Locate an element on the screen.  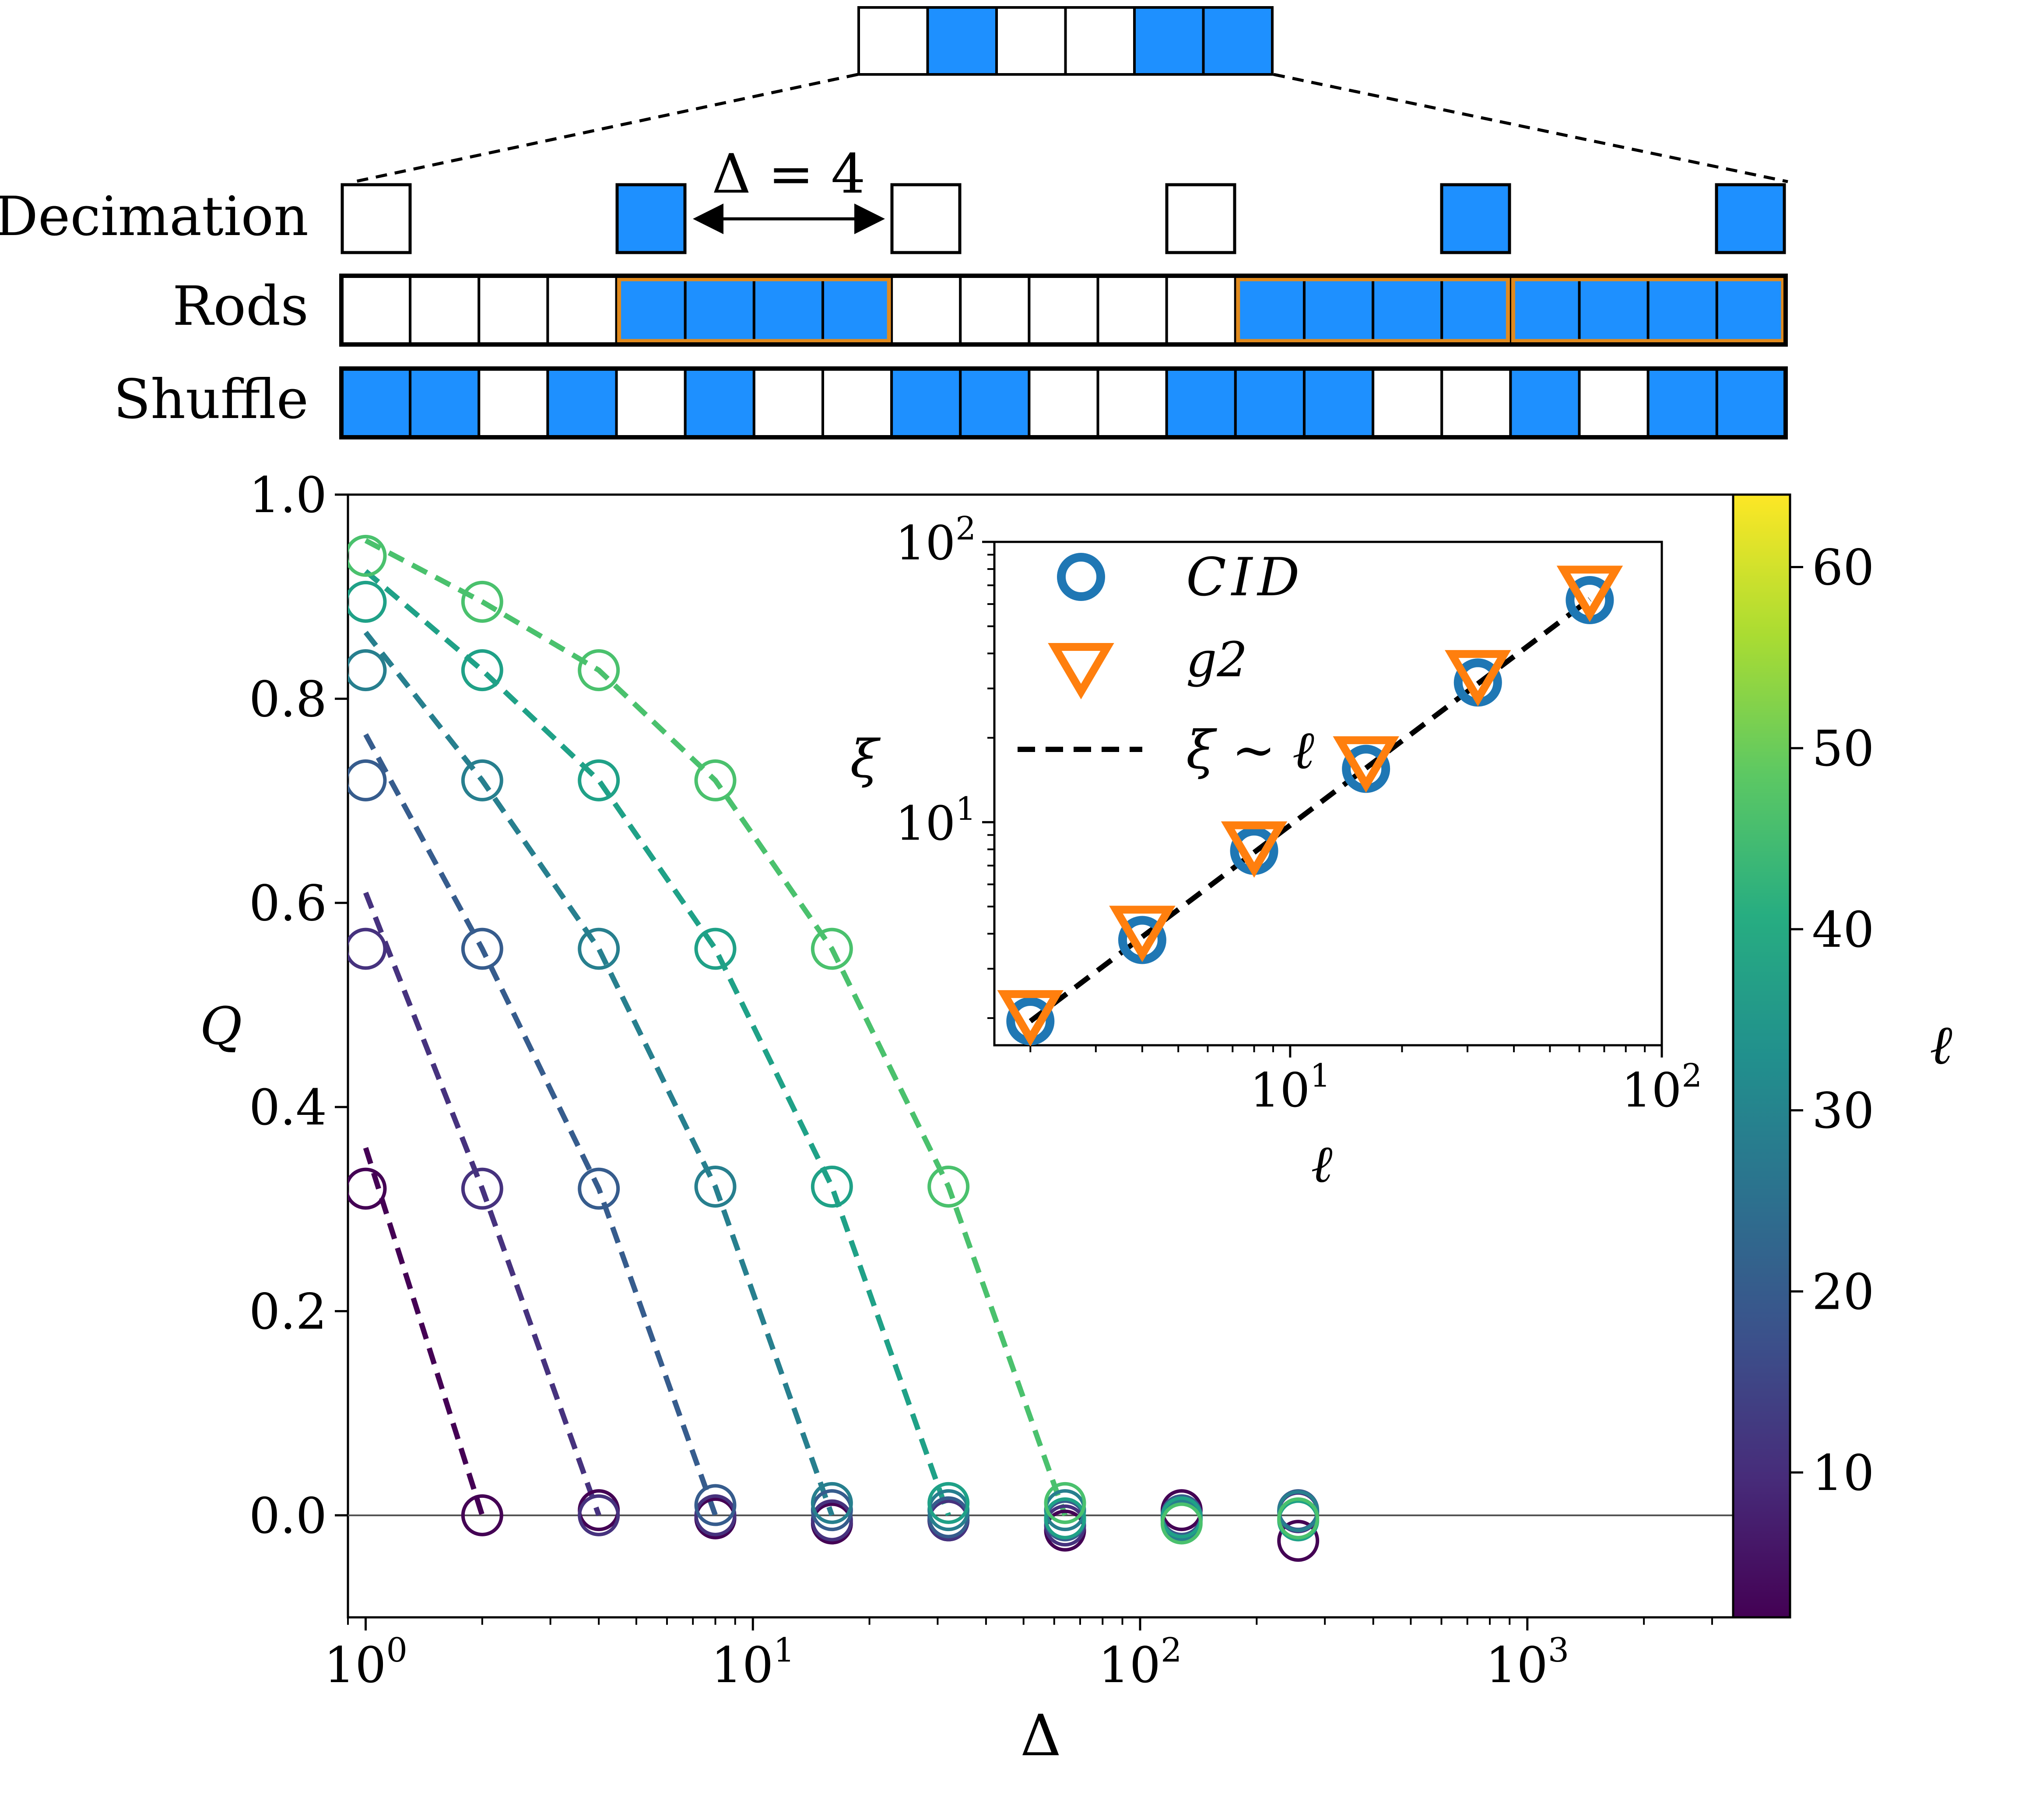
rods-row is located at coordinates (1063, 310).